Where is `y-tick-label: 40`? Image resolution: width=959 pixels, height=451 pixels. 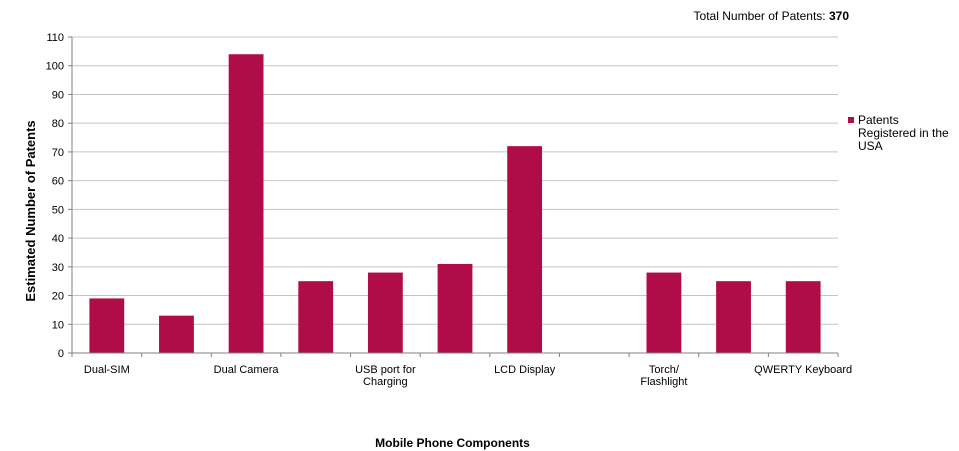 y-tick-label: 40 is located at coordinates (58, 239).